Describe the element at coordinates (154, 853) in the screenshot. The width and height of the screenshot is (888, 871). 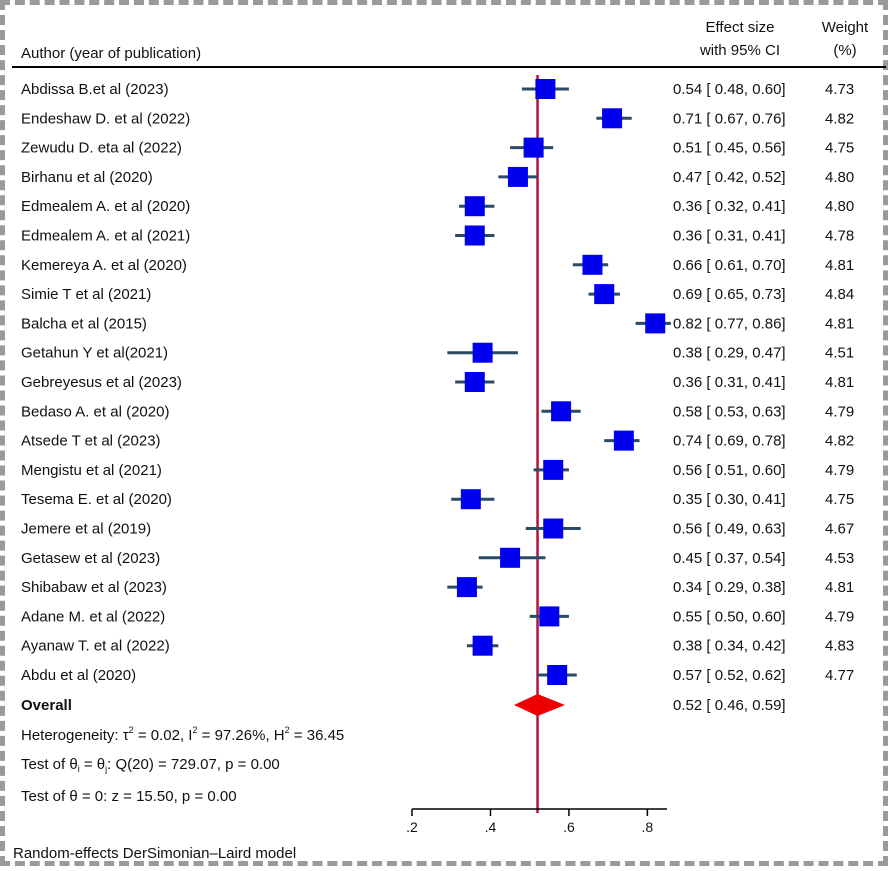
I see `model-footnote: Random-effects DerSimonian–Laird model` at that location.